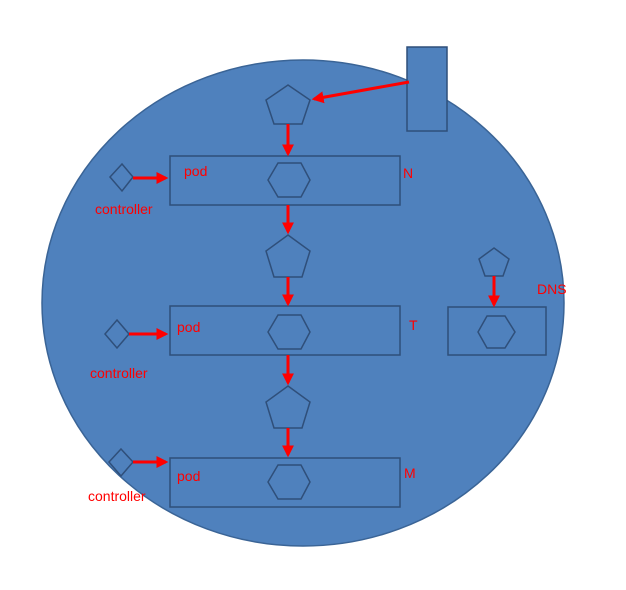 The width and height of the screenshot is (626, 590). I want to click on pod-label-m: pod, so click(188, 476).